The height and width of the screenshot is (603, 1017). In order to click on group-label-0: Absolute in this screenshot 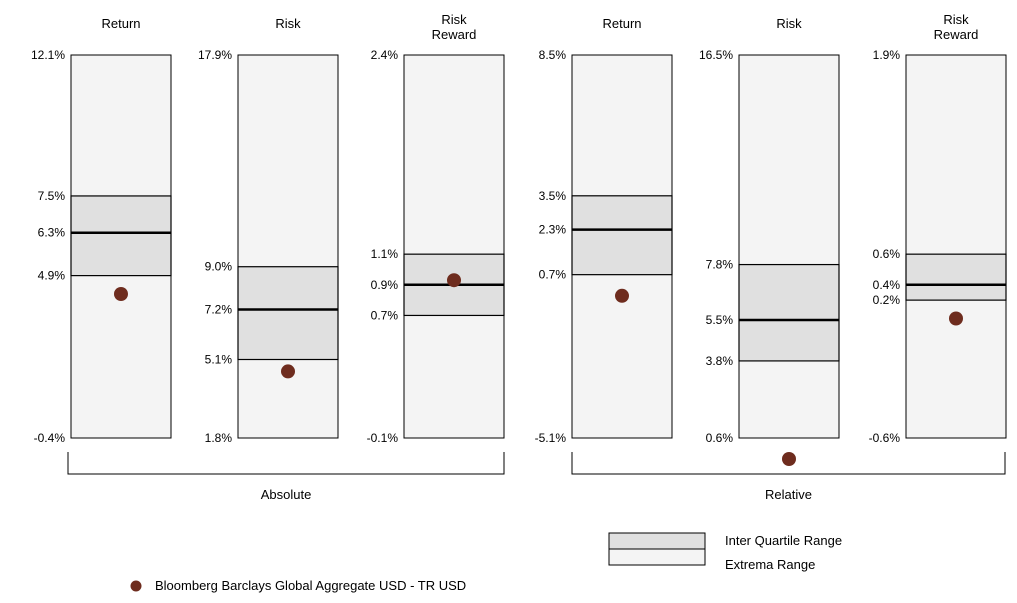, I will do `click(286, 494)`.